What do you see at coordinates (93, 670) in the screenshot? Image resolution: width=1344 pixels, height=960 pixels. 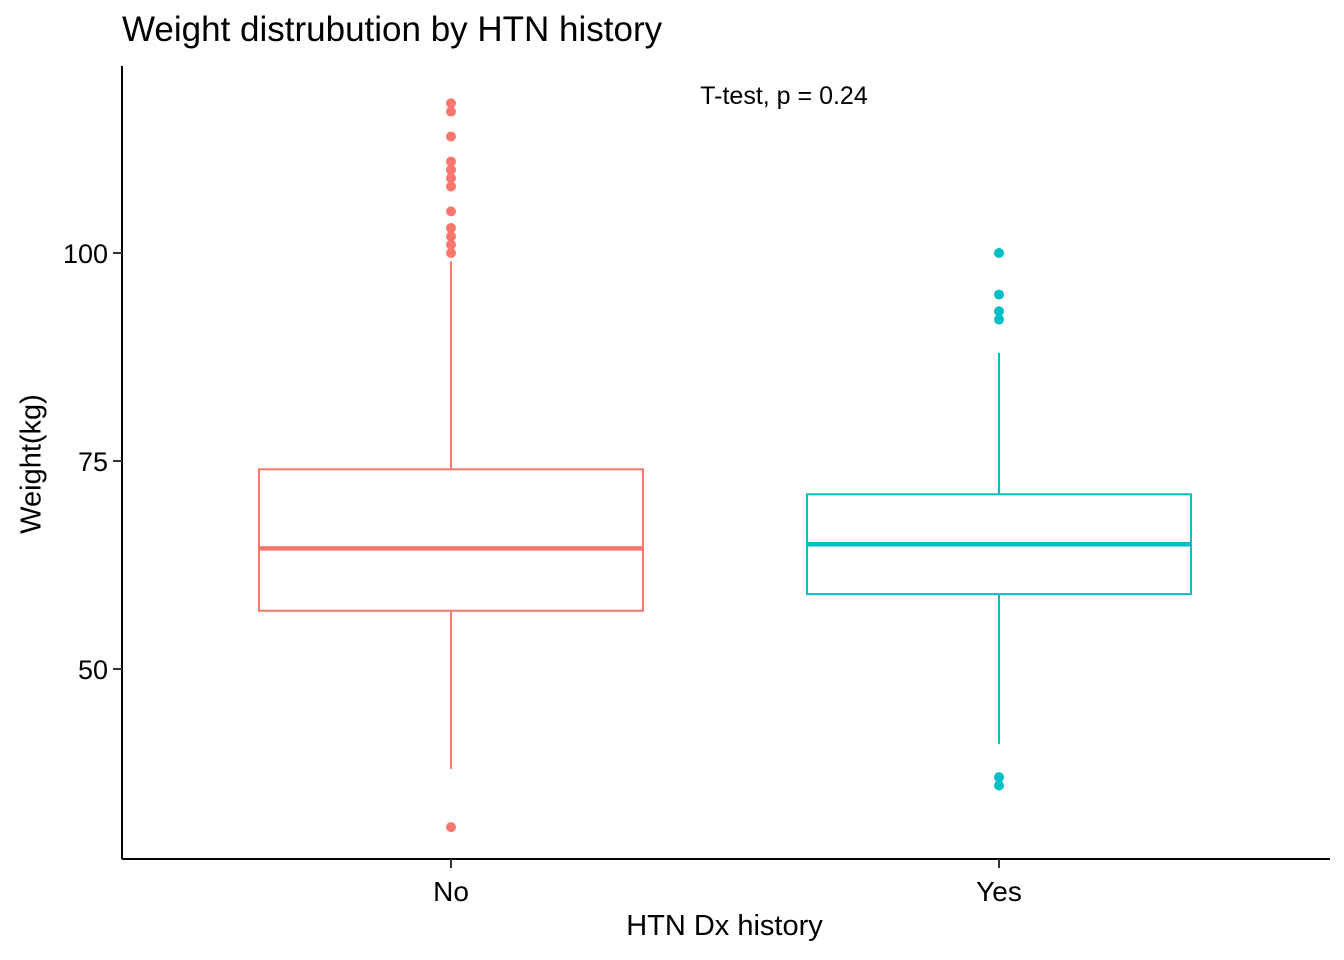 I see `y-tick-label: 50` at bounding box center [93, 670].